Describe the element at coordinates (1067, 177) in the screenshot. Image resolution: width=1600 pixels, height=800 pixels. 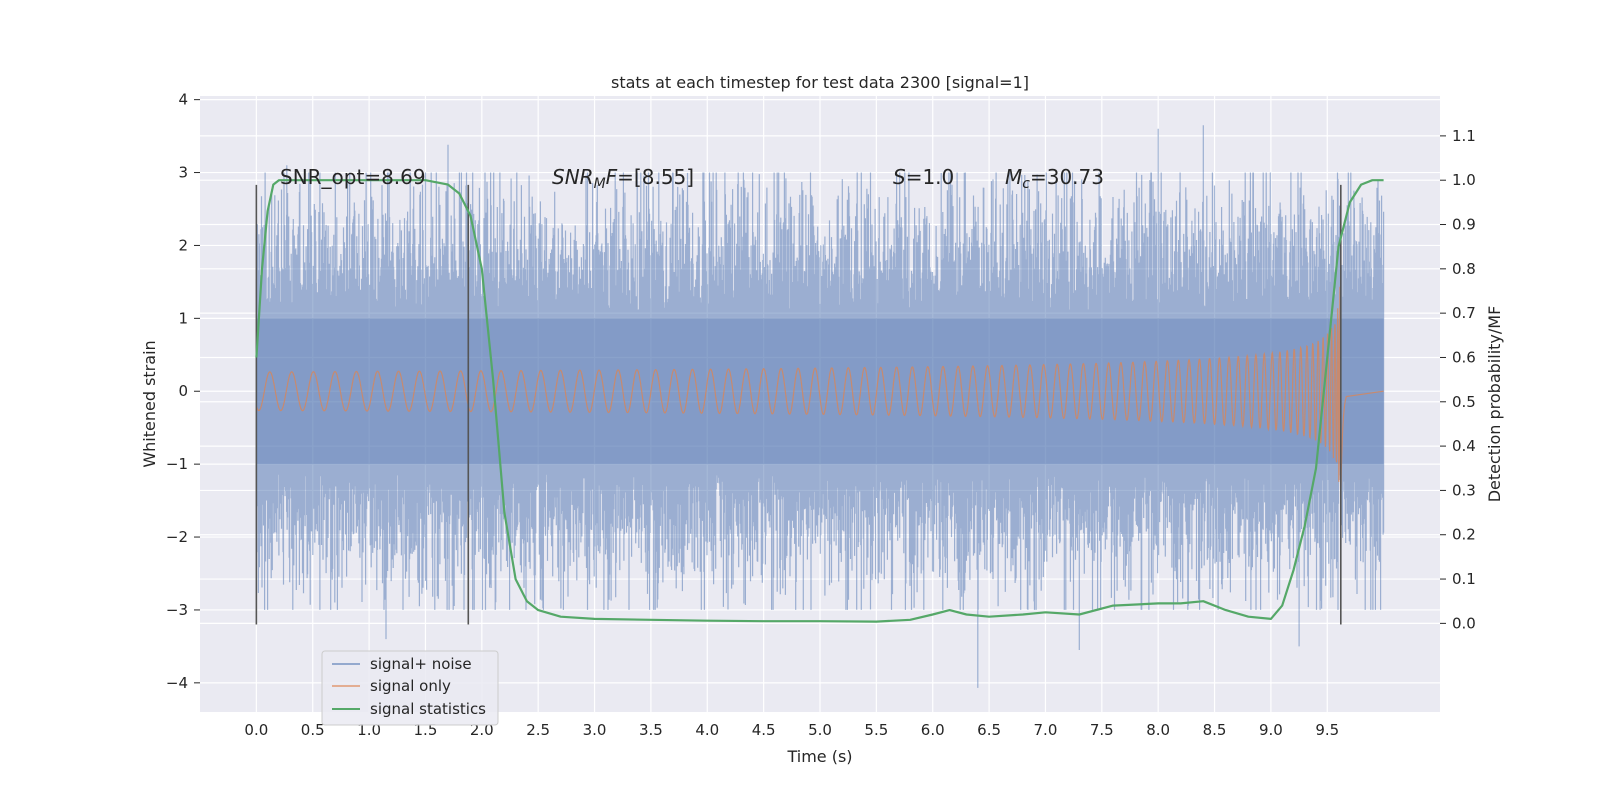
I see `mc-value: =30.73` at that location.